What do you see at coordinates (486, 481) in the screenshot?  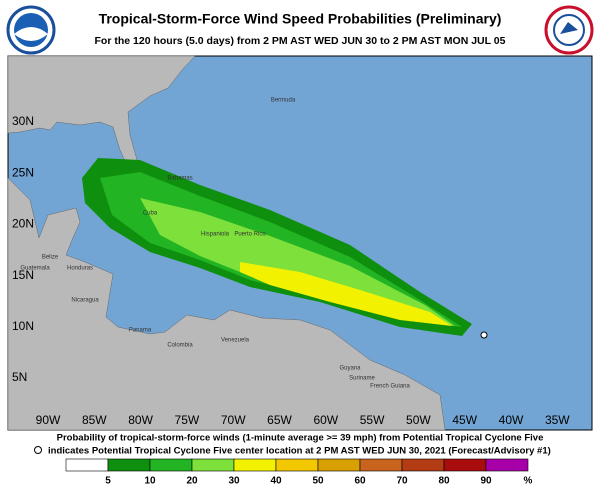 I see `legend-label: 90` at bounding box center [486, 481].